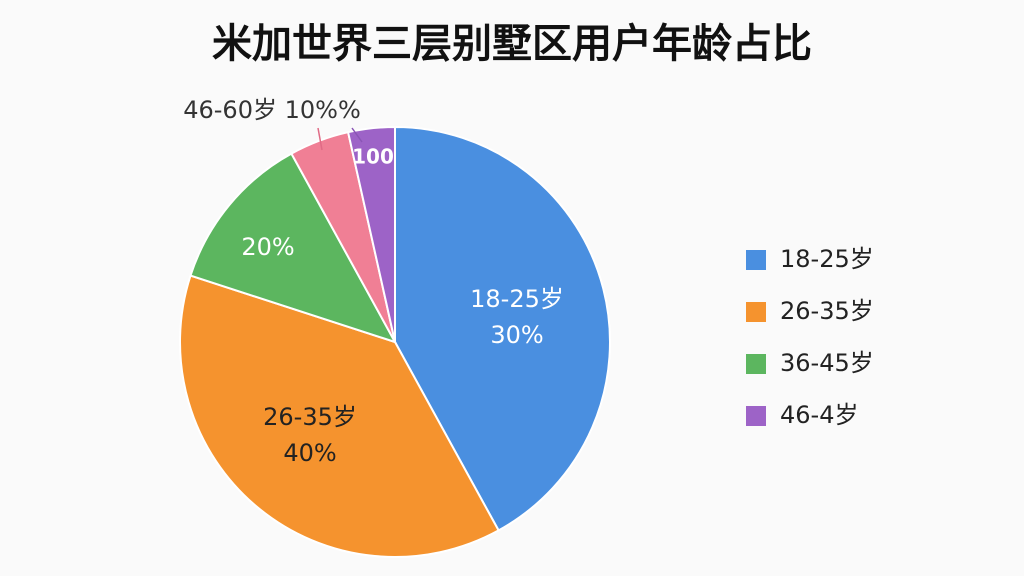 The width and height of the screenshot is (1024, 576). I want to click on slice-label: 30%, so click(516, 335).